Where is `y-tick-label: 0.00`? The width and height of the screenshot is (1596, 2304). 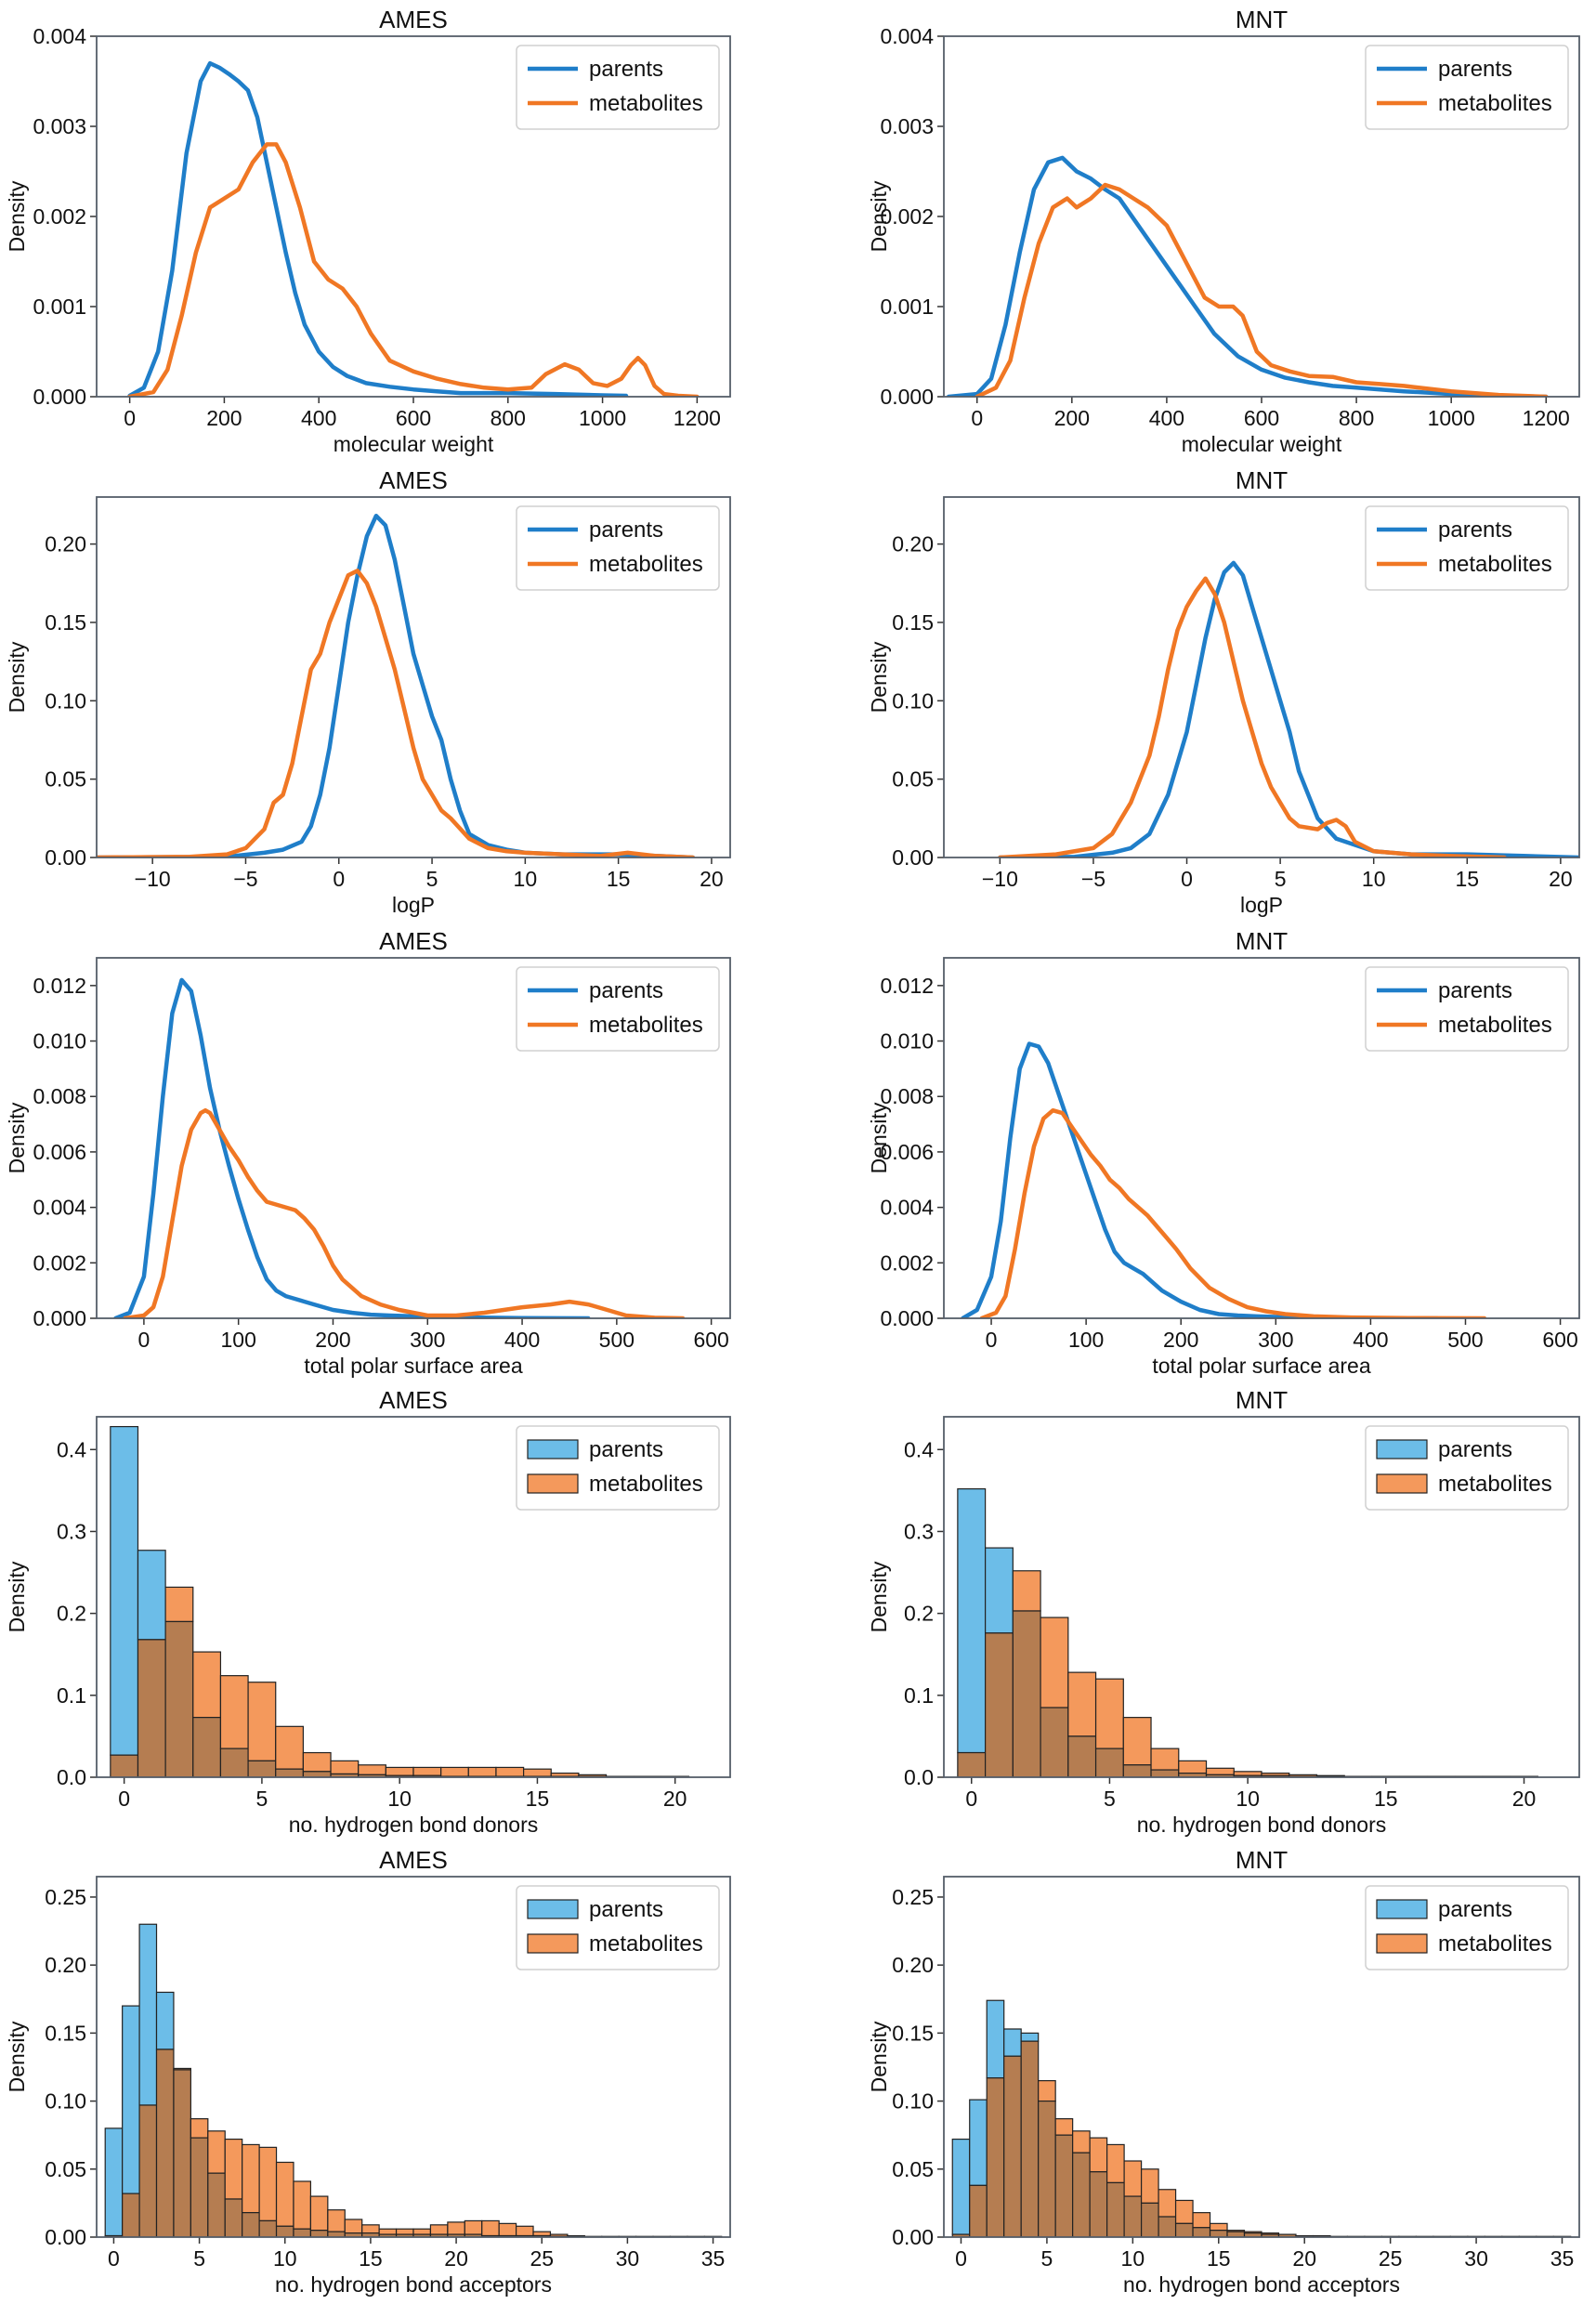
y-tick-label: 0.00 is located at coordinates (913, 2237).